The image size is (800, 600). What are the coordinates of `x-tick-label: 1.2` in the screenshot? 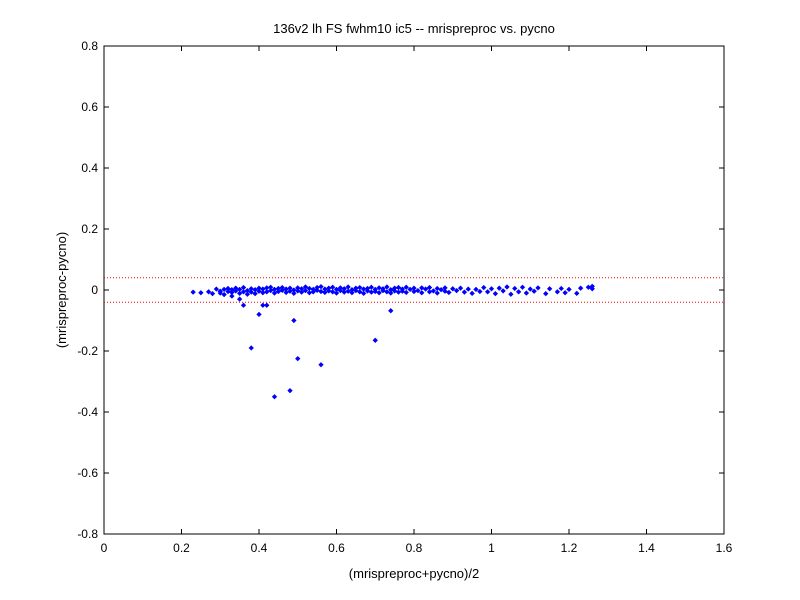 It's located at (569, 548).